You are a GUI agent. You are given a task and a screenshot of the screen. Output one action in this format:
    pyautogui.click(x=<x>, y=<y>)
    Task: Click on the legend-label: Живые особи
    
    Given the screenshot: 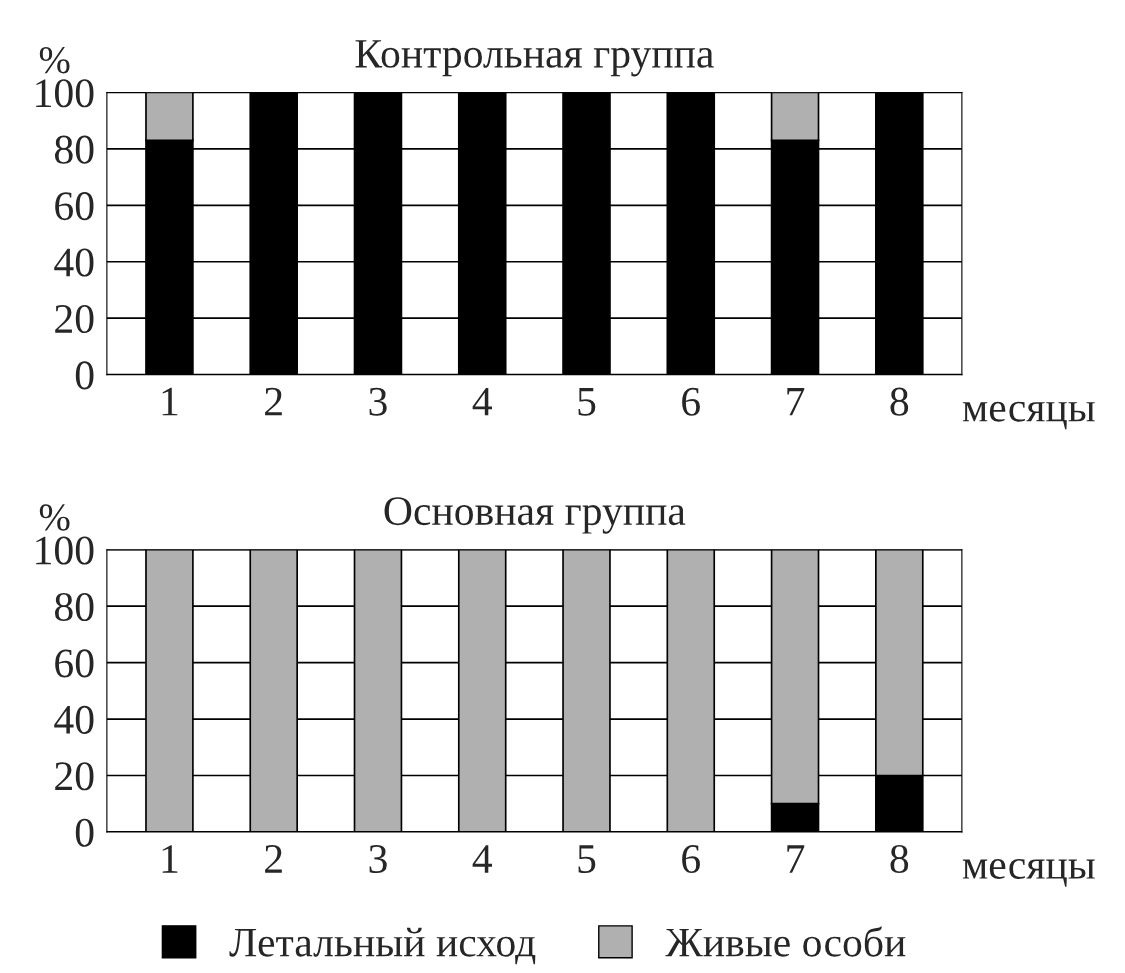 What is the action you would take?
    pyautogui.click(x=785, y=941)
    